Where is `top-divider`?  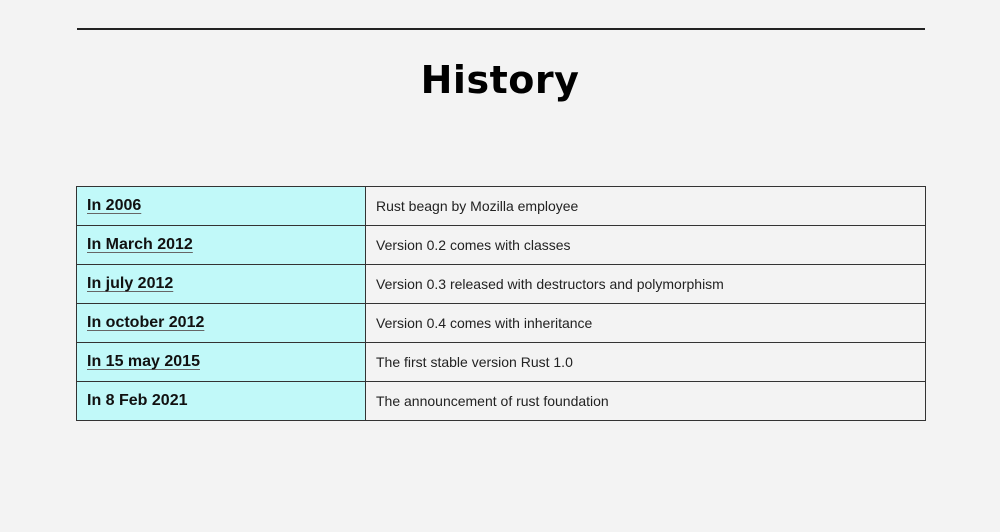
top-divider is located at coordinates (501, 29).